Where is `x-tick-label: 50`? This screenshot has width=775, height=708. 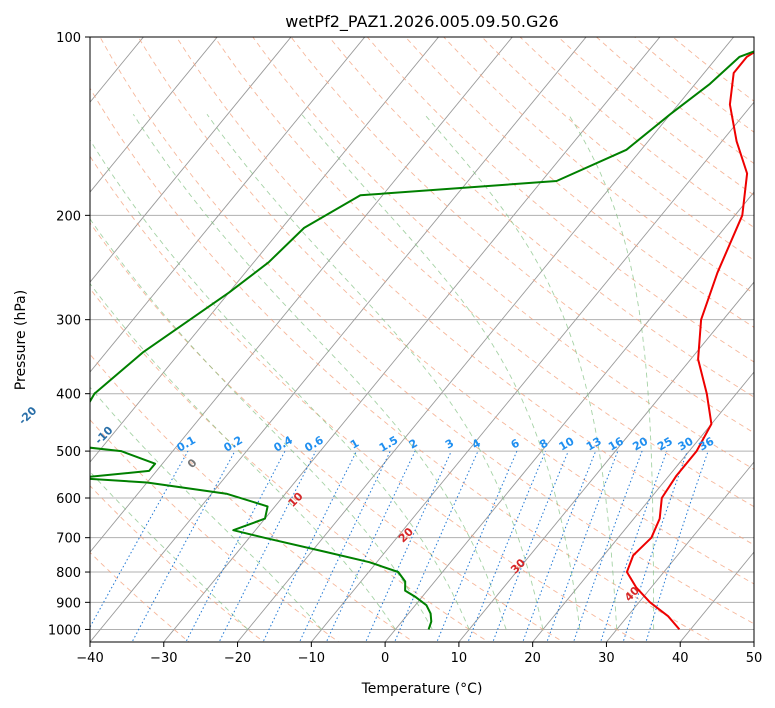
x-tick-label: 50 is located at coordinates (754, 658).